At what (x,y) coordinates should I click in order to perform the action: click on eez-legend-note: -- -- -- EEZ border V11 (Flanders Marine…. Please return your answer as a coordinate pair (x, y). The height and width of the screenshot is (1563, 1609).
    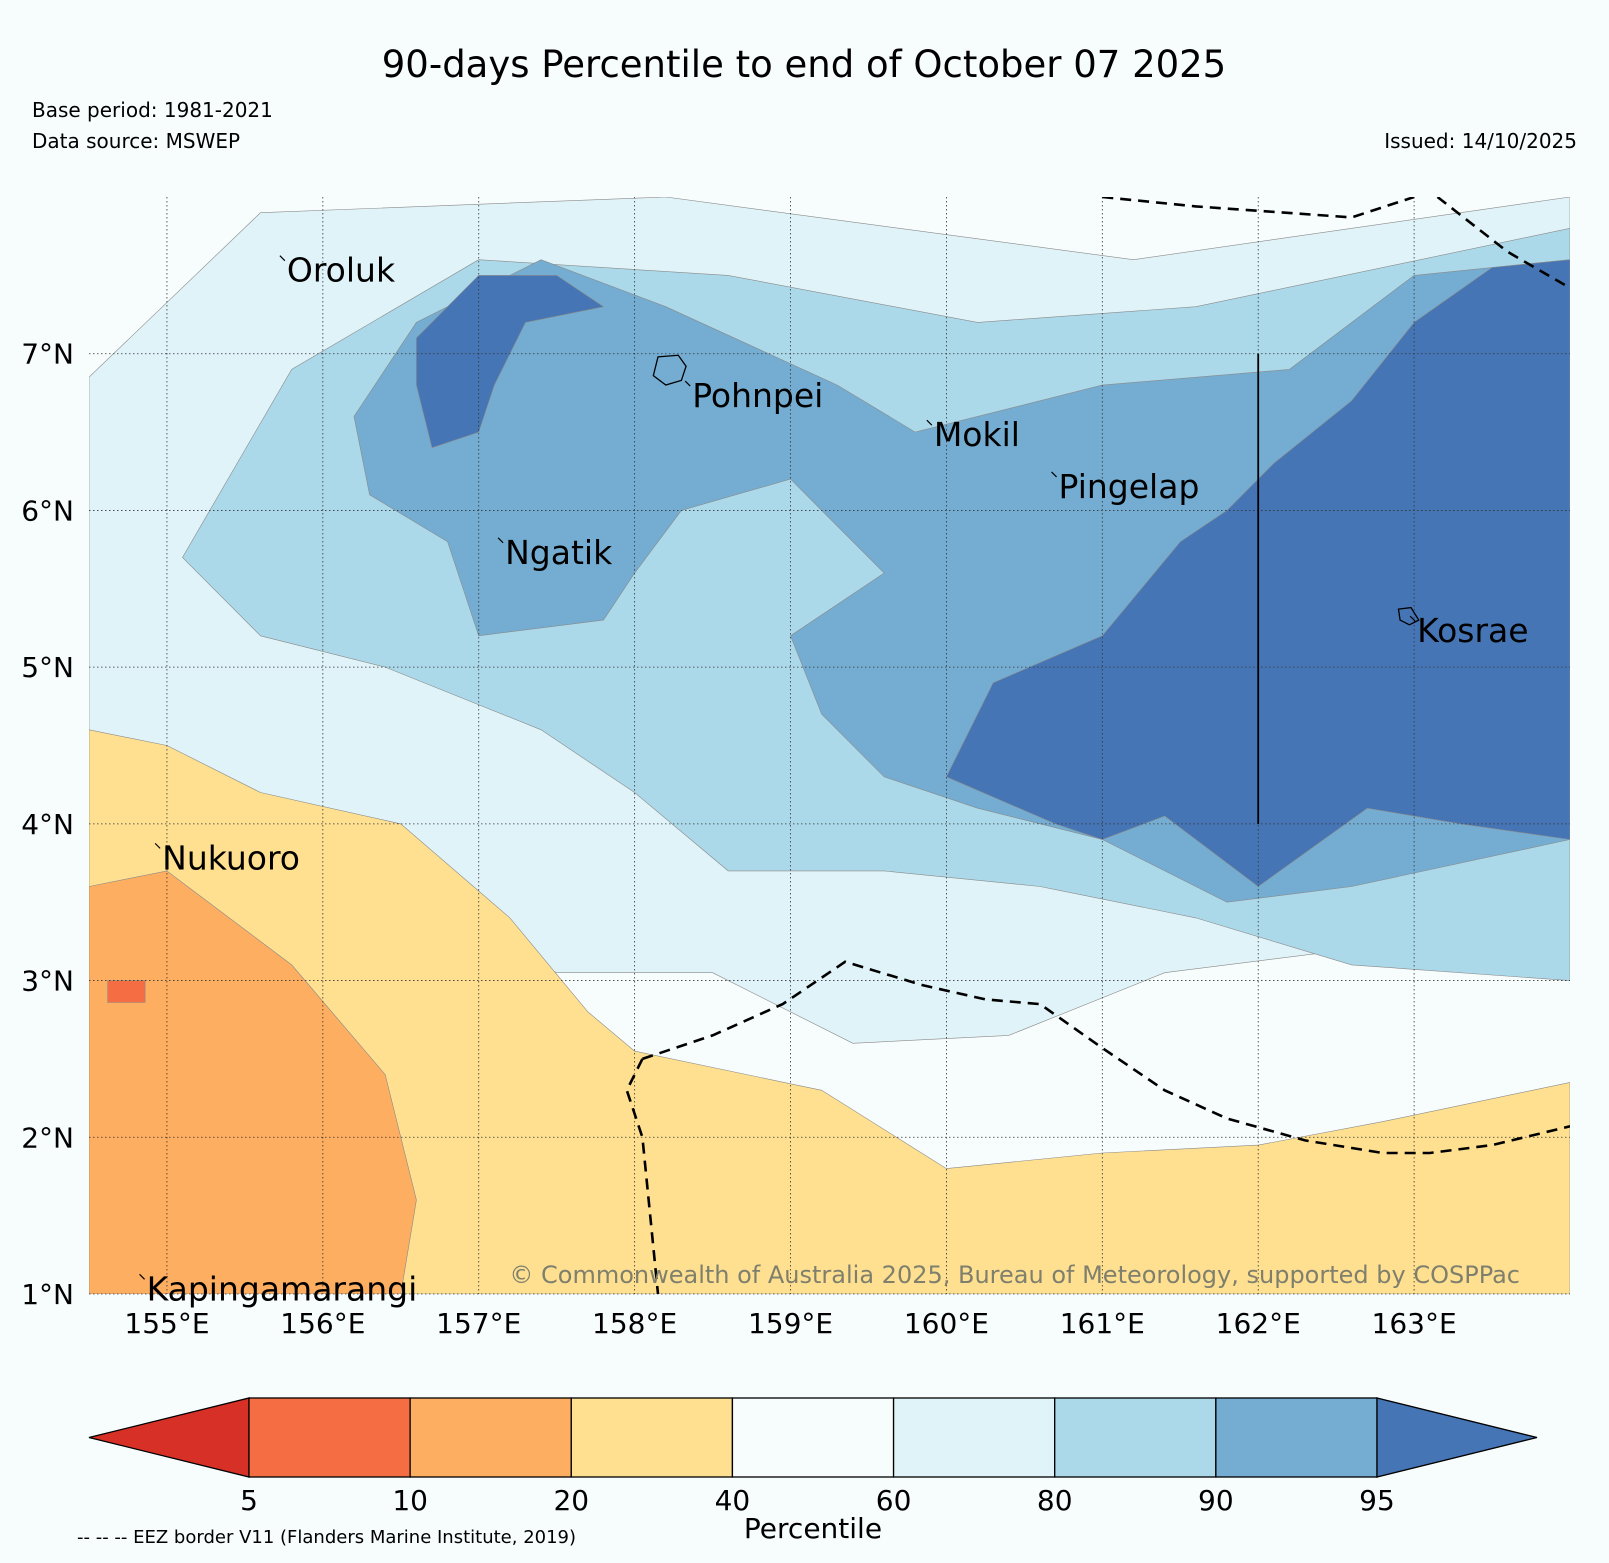
    Looking at the image, I should click on (326, 1537).